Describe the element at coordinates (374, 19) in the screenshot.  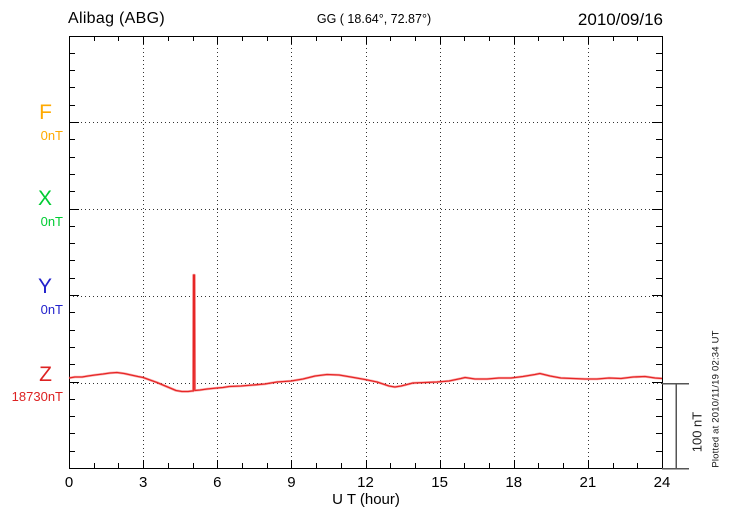
I see `geographic-coordinates: GG ( 18.64°, 72.87°)` at that location.